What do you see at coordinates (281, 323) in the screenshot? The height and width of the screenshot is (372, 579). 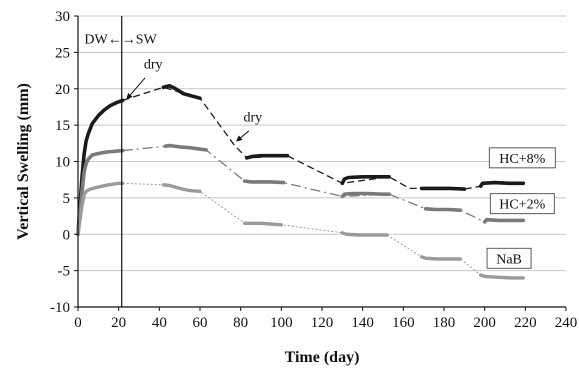 I see `x-tick-label-5: 100` at bounding box center [281, 323].